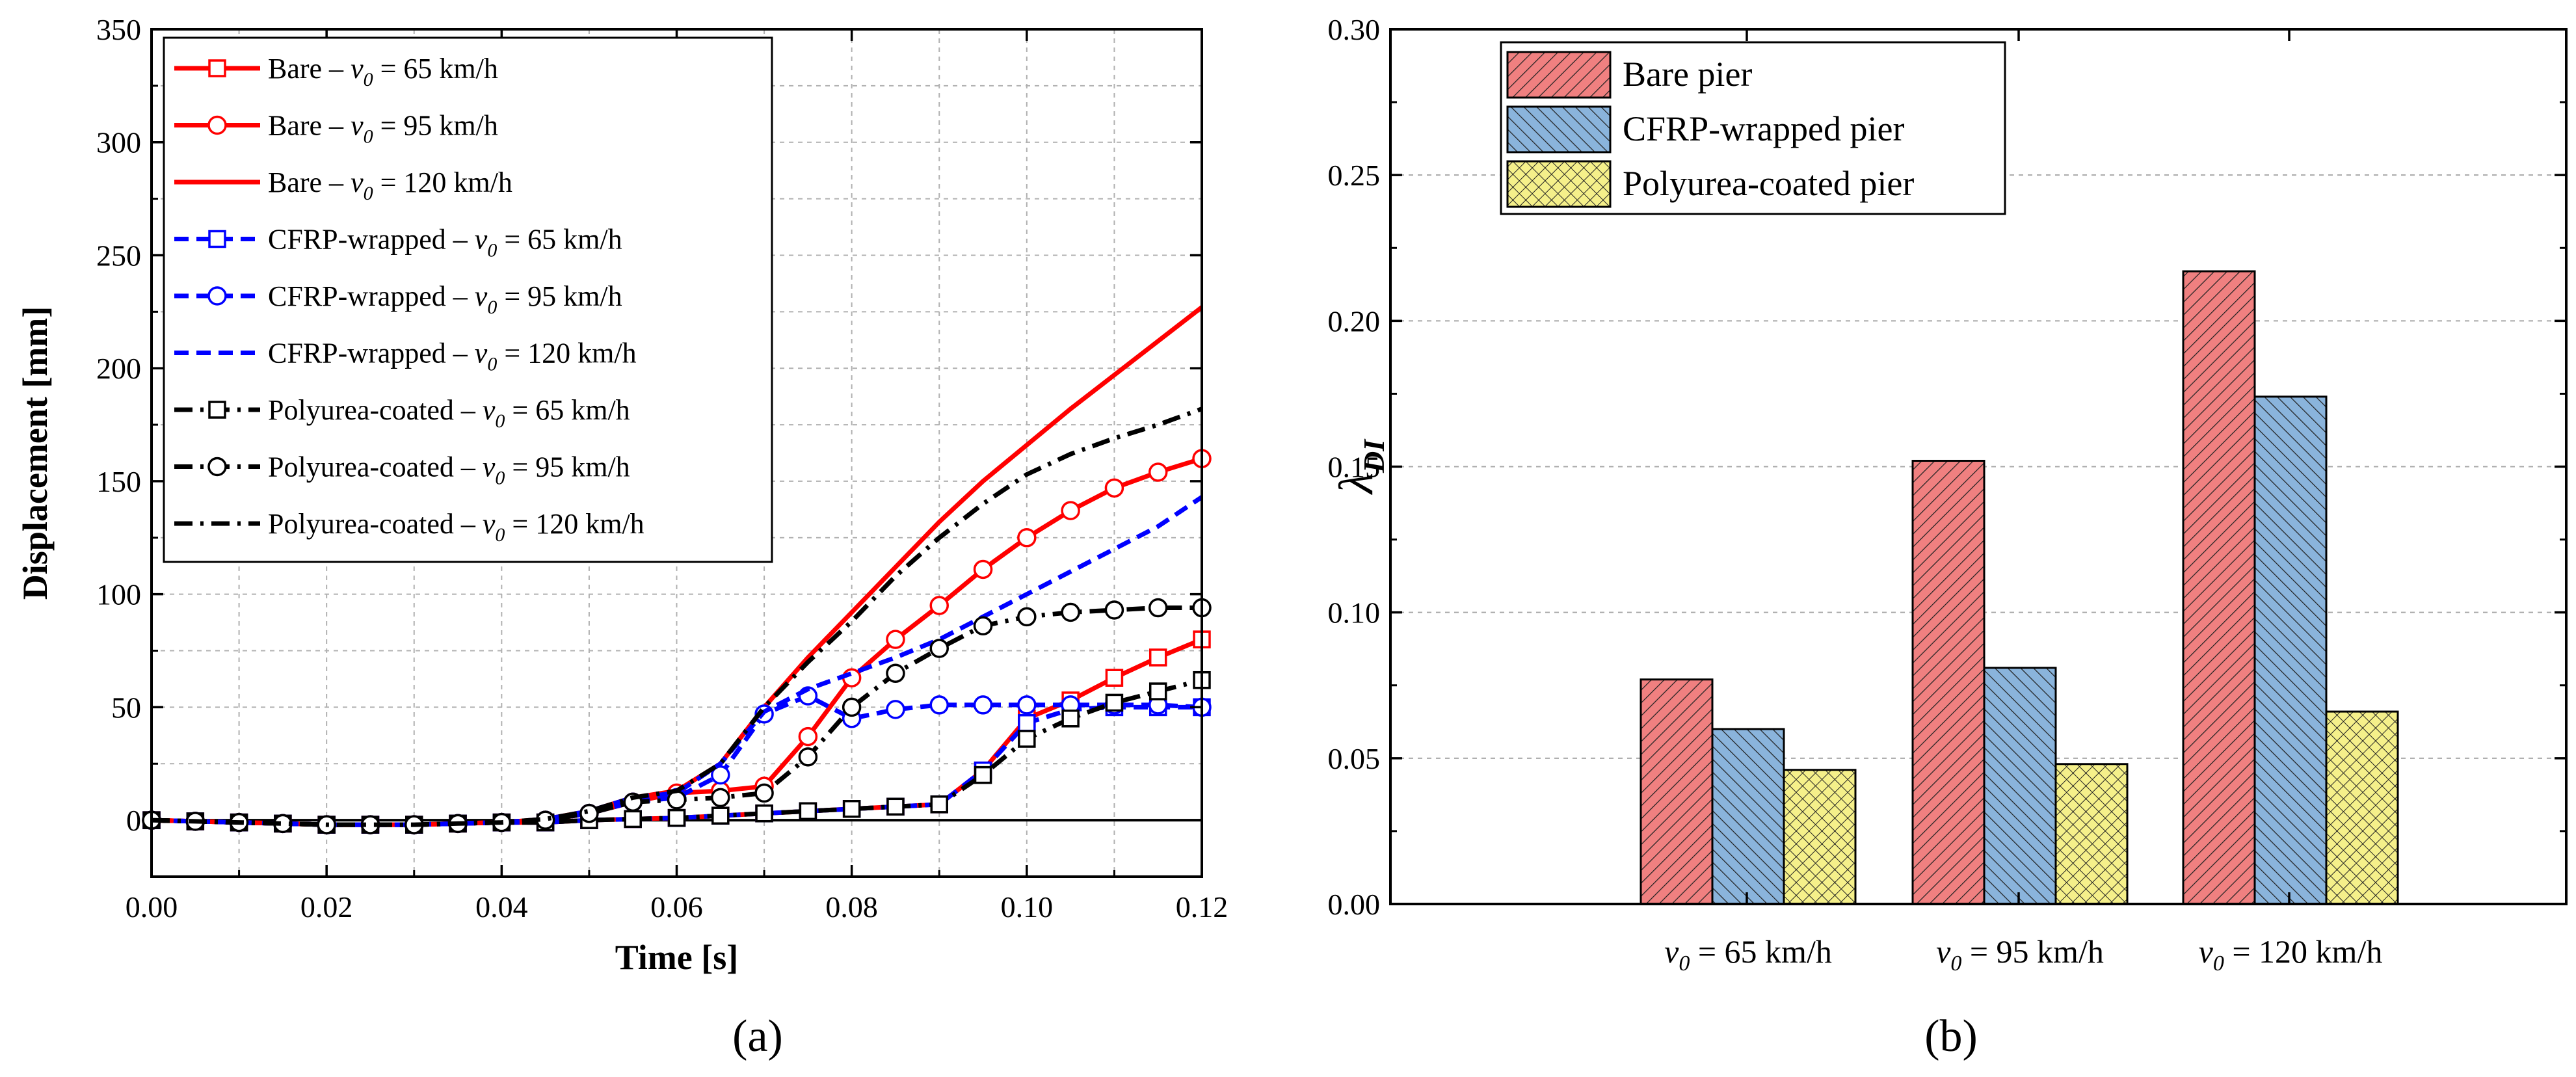 This screenshot has height=1077, width=2576. Describe the element at coordinates (1202, 907) in the screenshot. I see `x-tick-label: 0.12` at that location.